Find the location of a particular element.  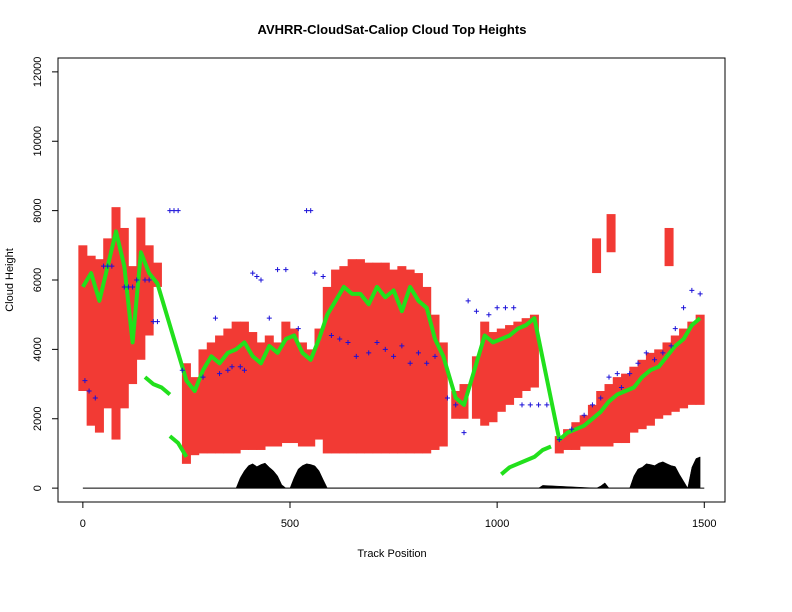

x-tick-label: 500 is located at coordinates (290, 524).